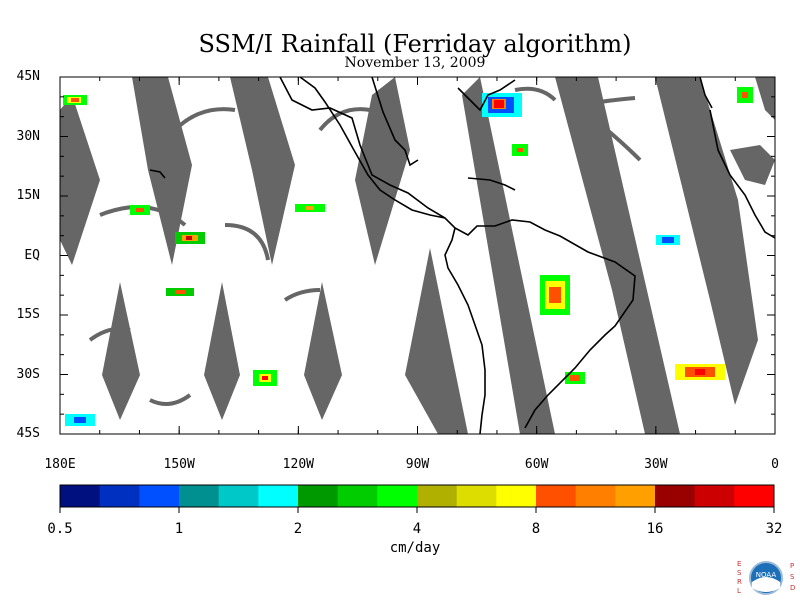 The height and width of the screenshot is (600, 800). I want to click on south-america-west-coast, so click(465, 330).